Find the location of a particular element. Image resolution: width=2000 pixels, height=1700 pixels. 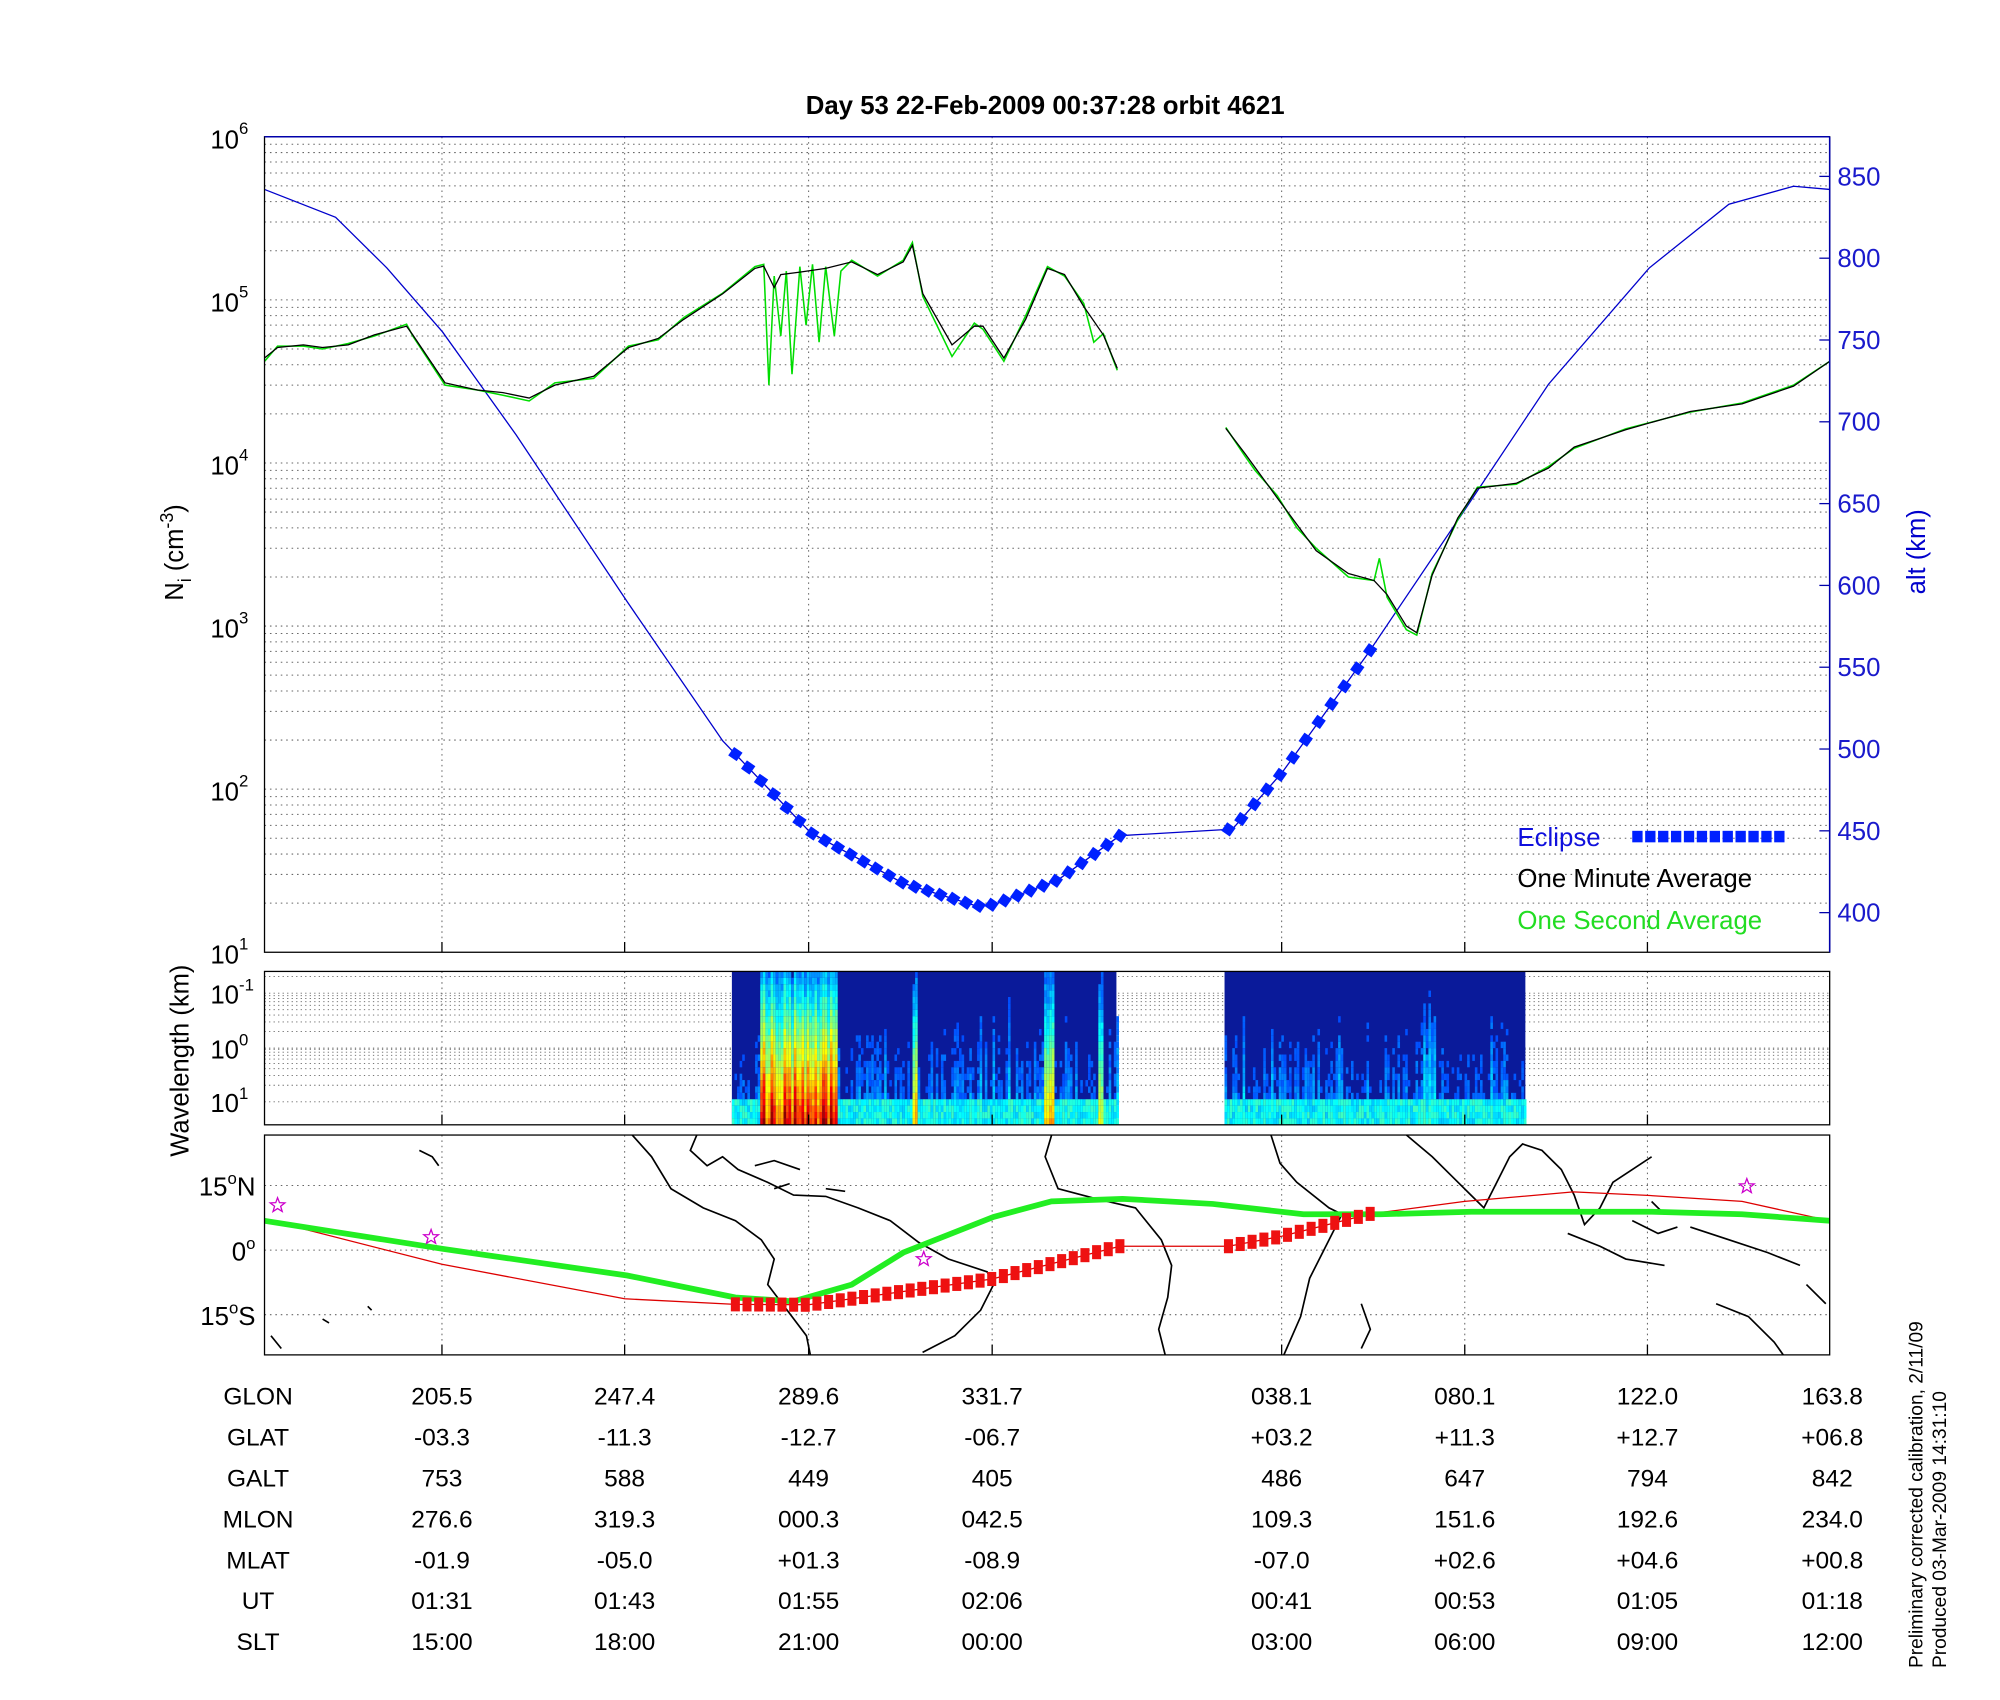

table-cell: 486 is located at coordinates (1281, 1479).